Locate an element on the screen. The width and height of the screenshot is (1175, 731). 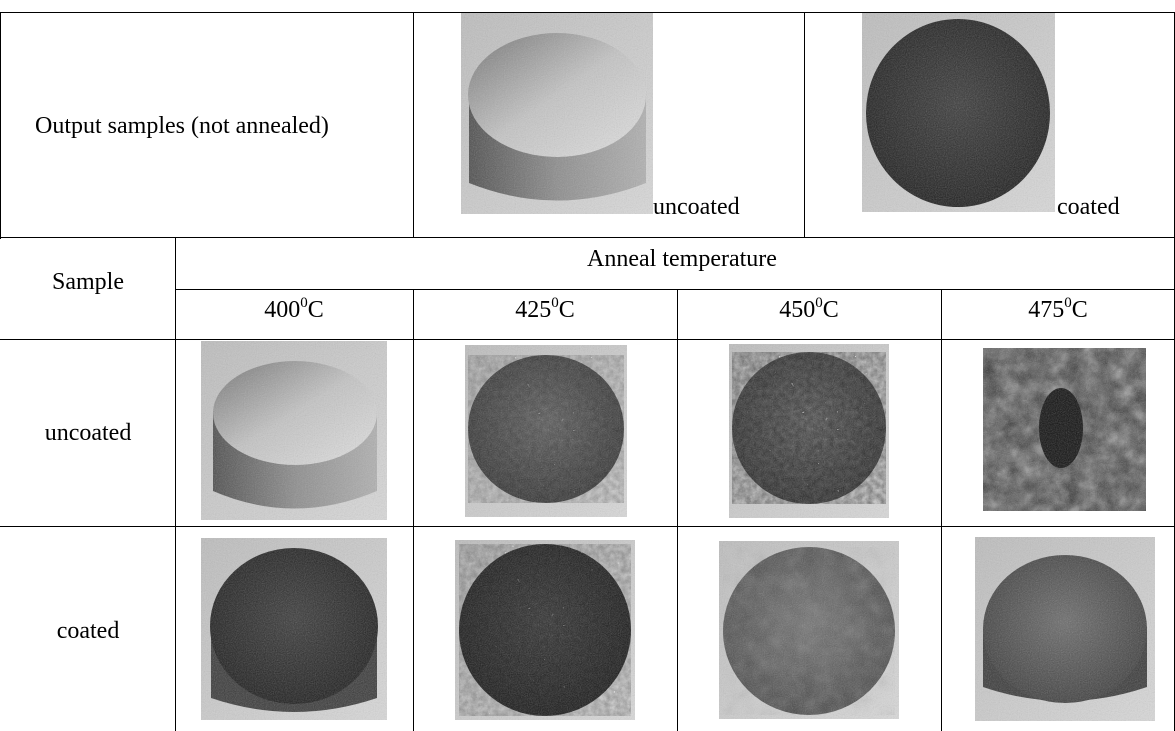
photo-coated-original is located at coordinates (958, 112).